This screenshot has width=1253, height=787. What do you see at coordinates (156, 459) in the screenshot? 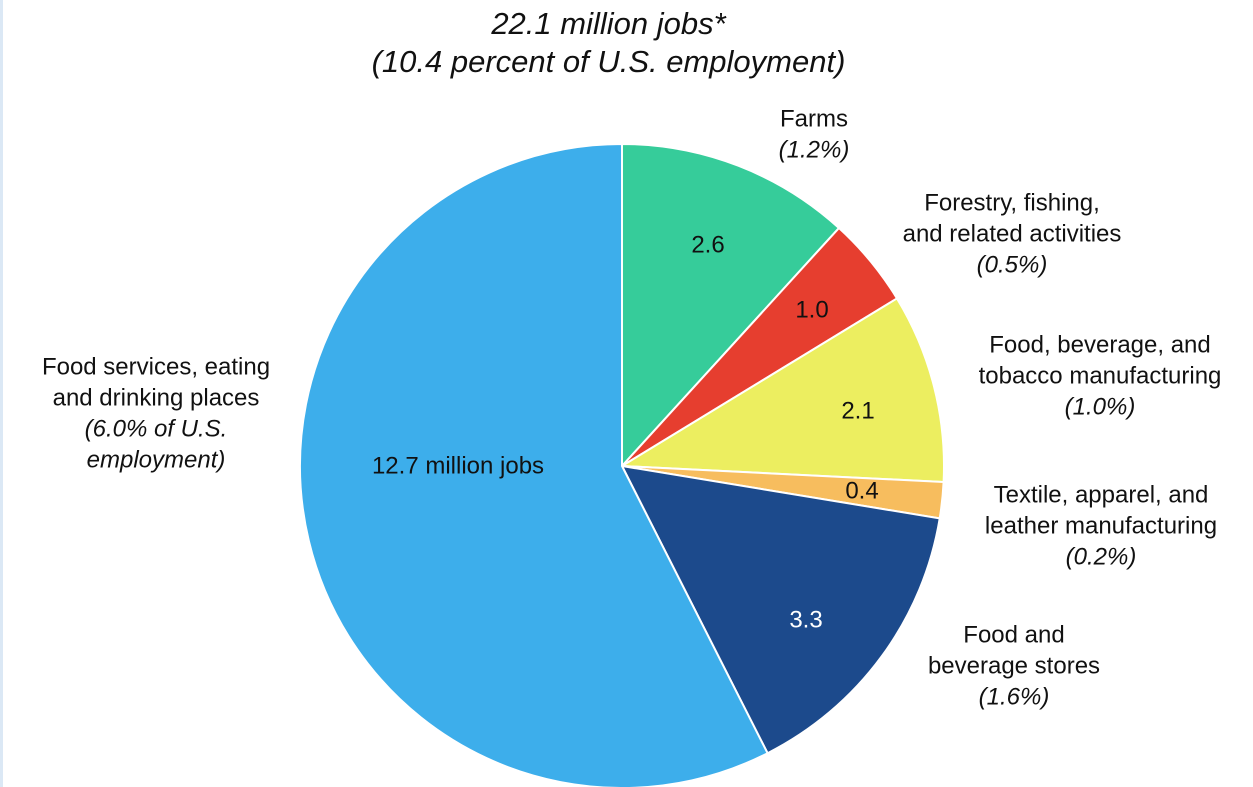
I see `category-share-line: employment)` at bounding box center [156, 459].